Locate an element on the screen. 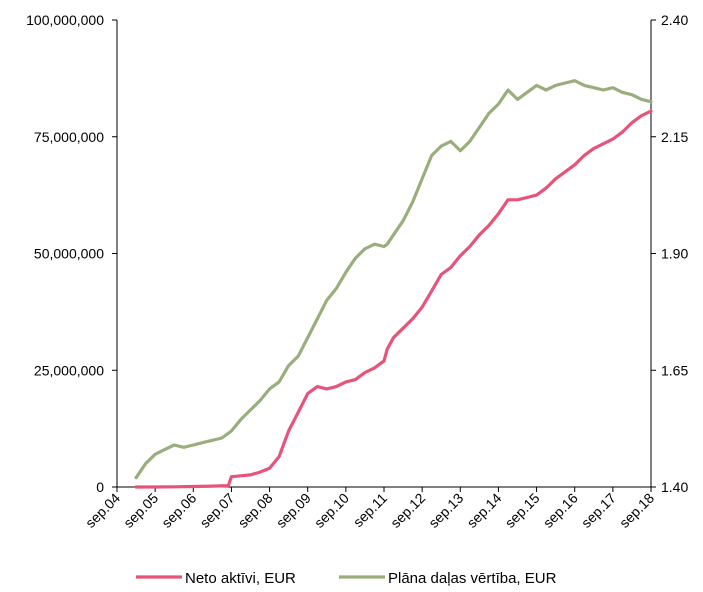 This screenshot has height=592, width=703. x-tick-label: sep.09 is located at coordinates (293, 510).